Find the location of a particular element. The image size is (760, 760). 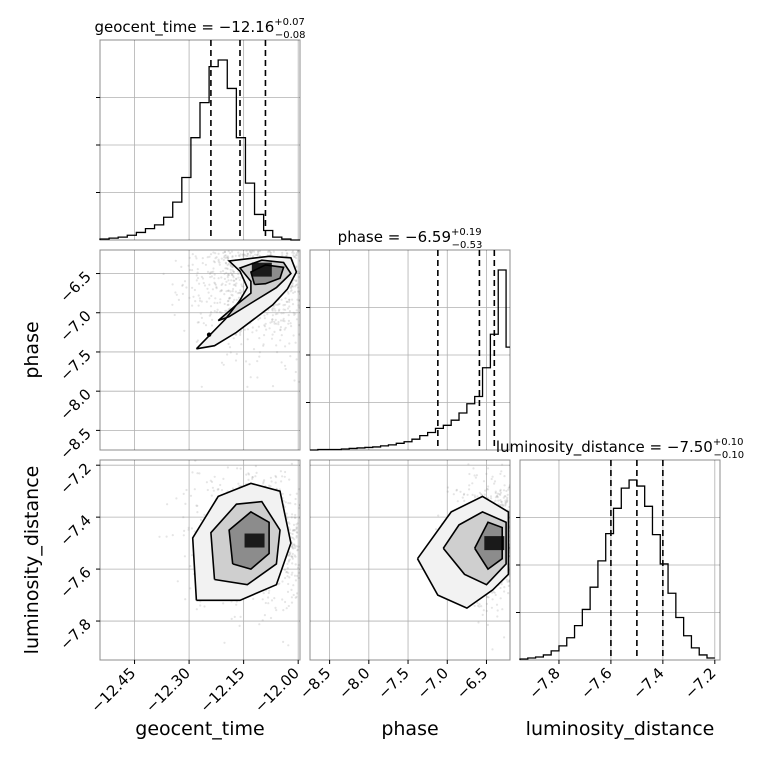

marker-point is located at coordinates (209, 334).